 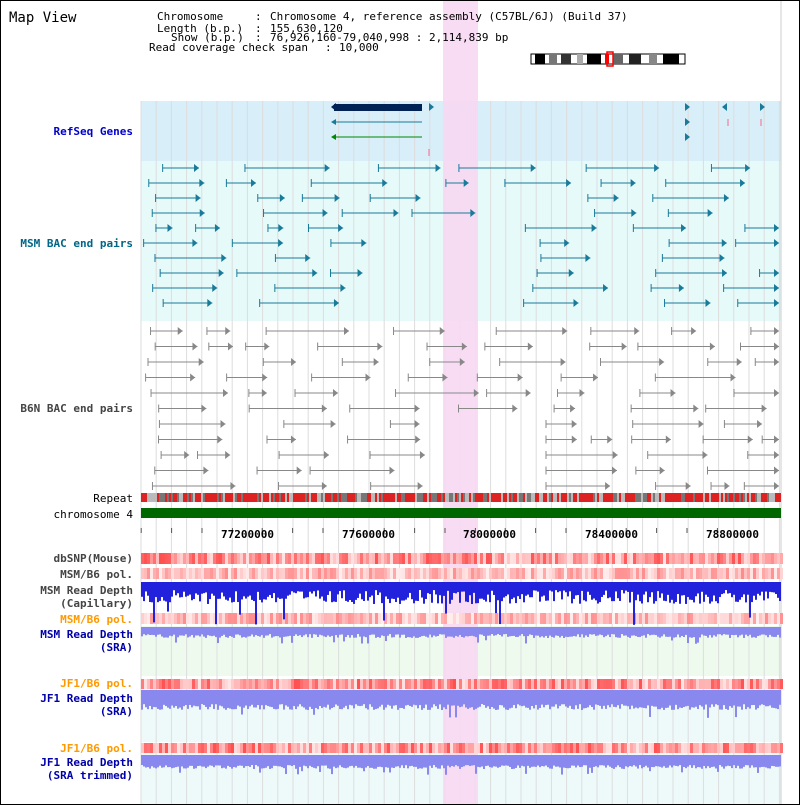 I want to click on msm-read-depth-sra-label: MSM Read Depth, so click(x=86, y=634).